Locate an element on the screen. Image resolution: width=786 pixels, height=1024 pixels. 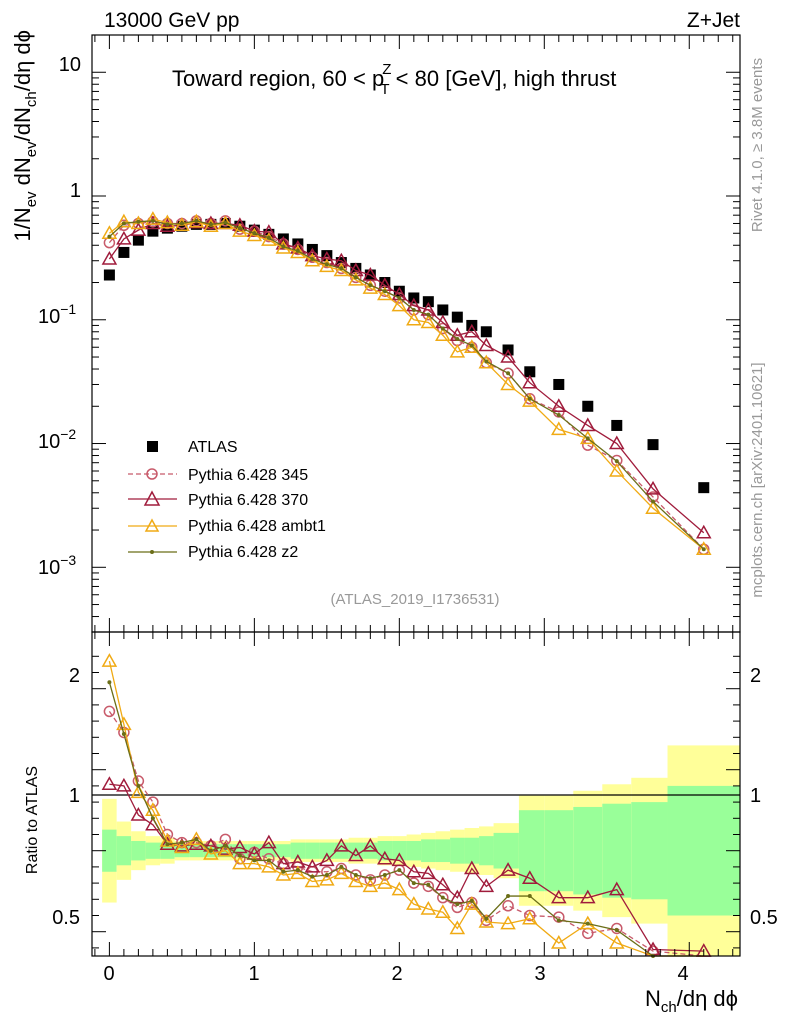
legend-label-z2: Pythia 6.428 z2 is located at coordinates (243, 552).